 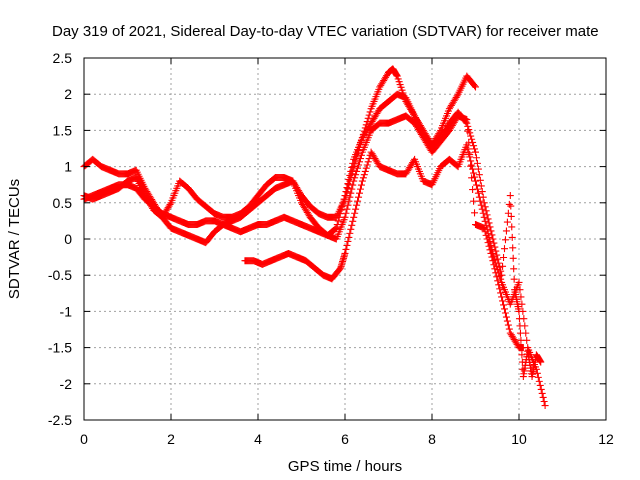 What do you see at coordinates (84, 439) in the screenshot?
I see `x-tick-label: 0` at bounding box center [84, 439].